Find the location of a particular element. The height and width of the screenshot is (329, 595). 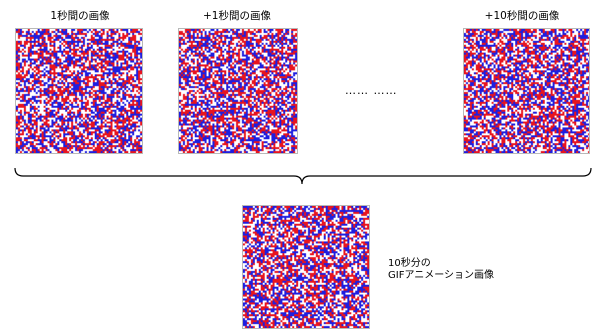

gif-caption-line-1: 10秒分の is located at coordinates (409, 263).